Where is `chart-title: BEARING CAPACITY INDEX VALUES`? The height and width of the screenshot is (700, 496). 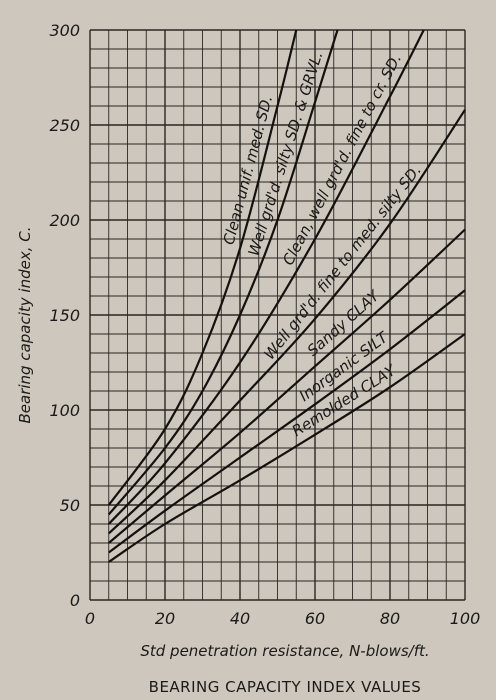 chart-title: BEARING CAPACITY INDEX VALUES is located at coordinates (285, 687).